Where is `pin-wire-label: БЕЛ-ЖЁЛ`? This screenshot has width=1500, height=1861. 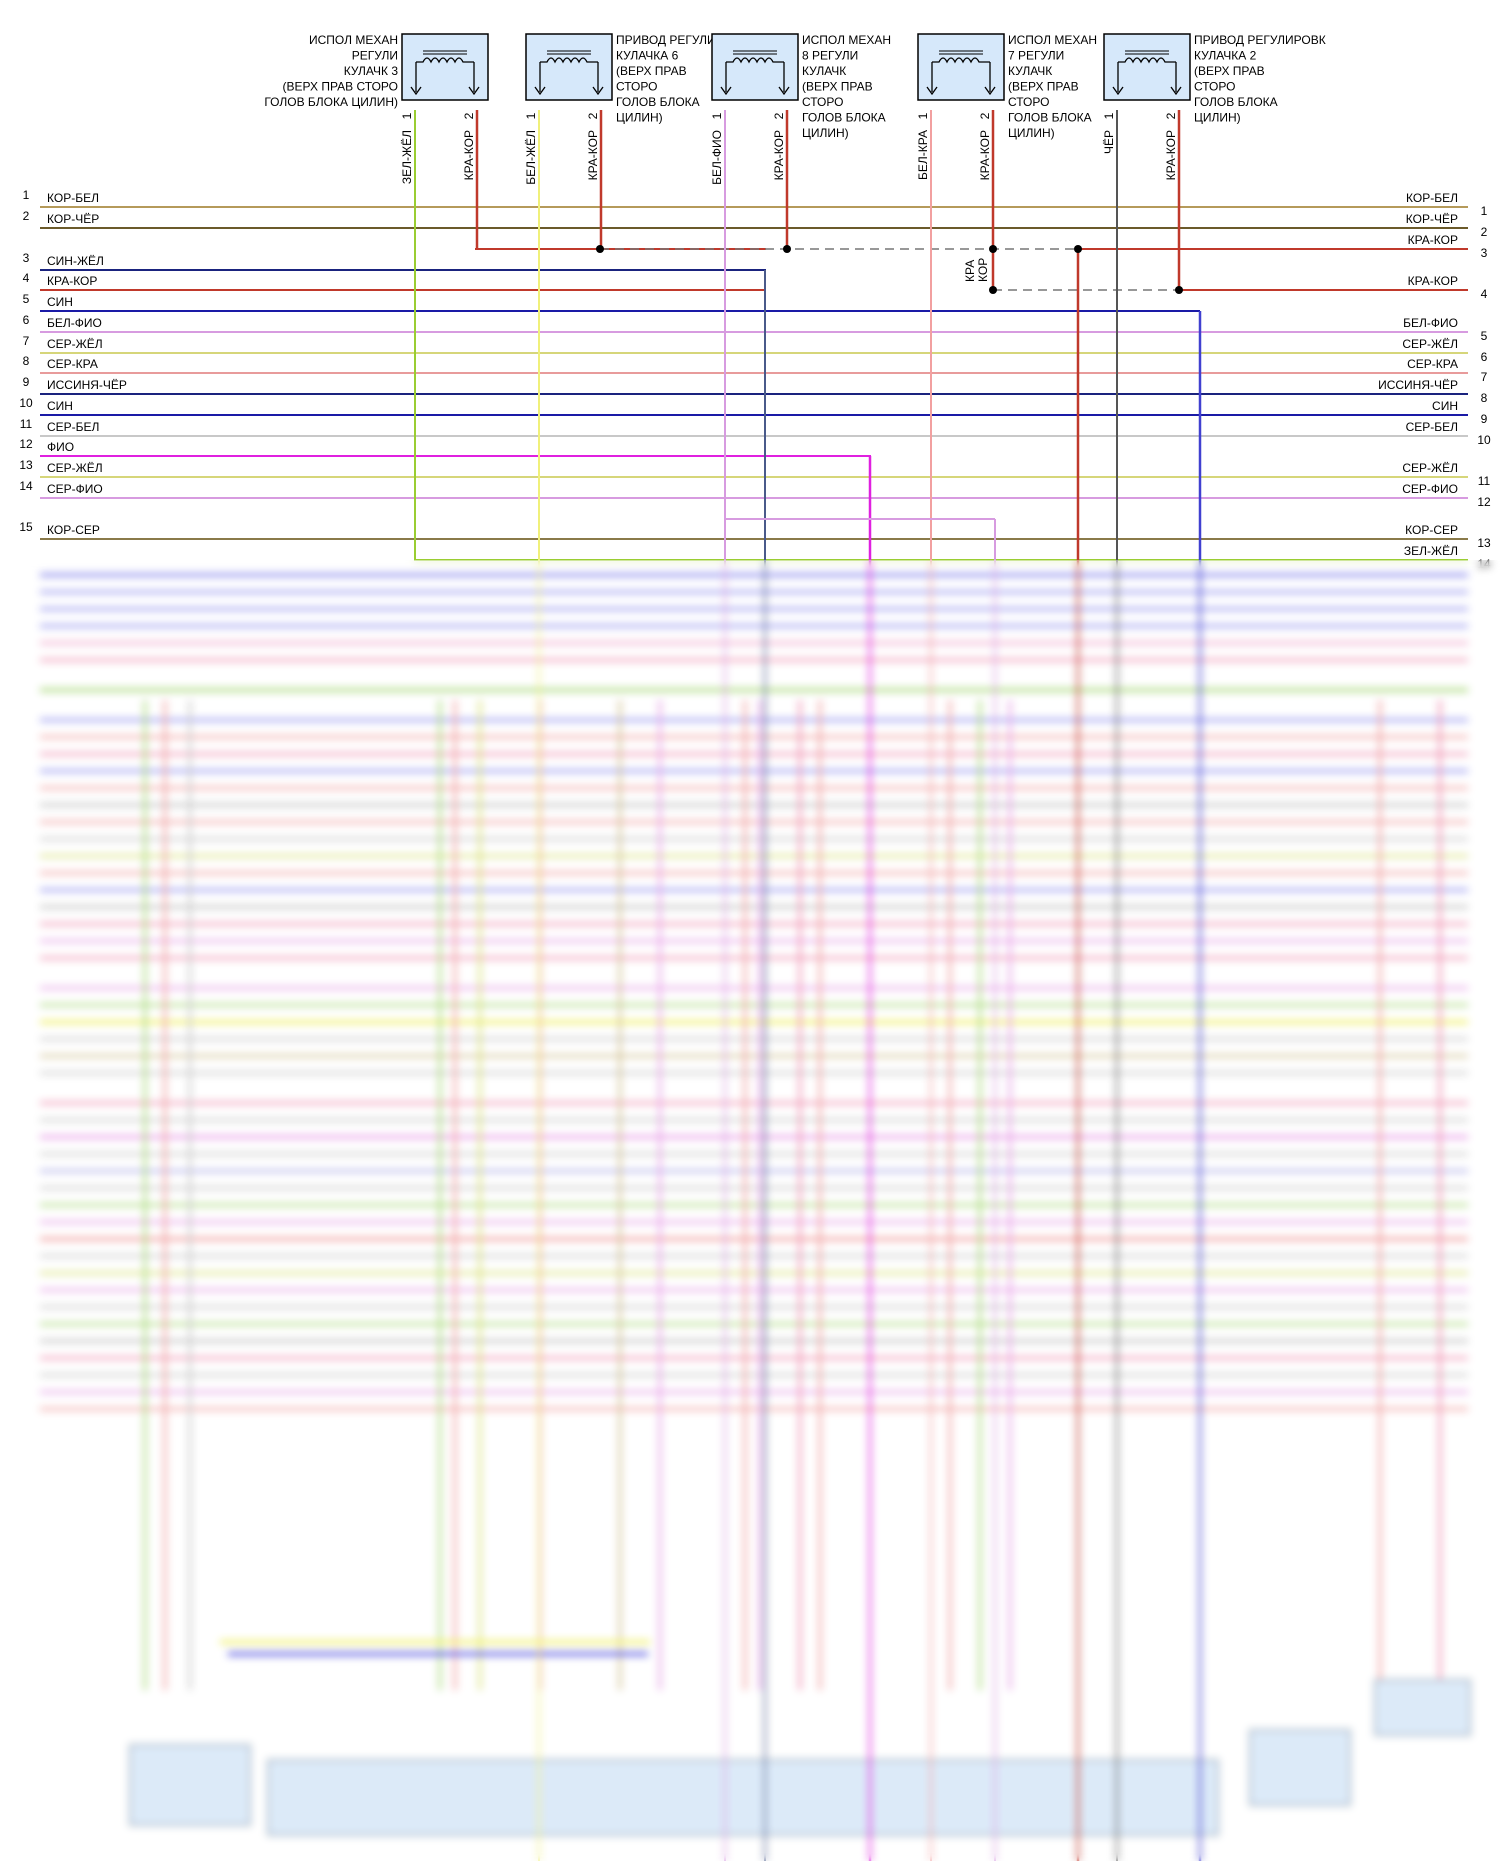
pin-wire-label: БЕЛ-ЖЁЛ is located at coordinates (531, 157).